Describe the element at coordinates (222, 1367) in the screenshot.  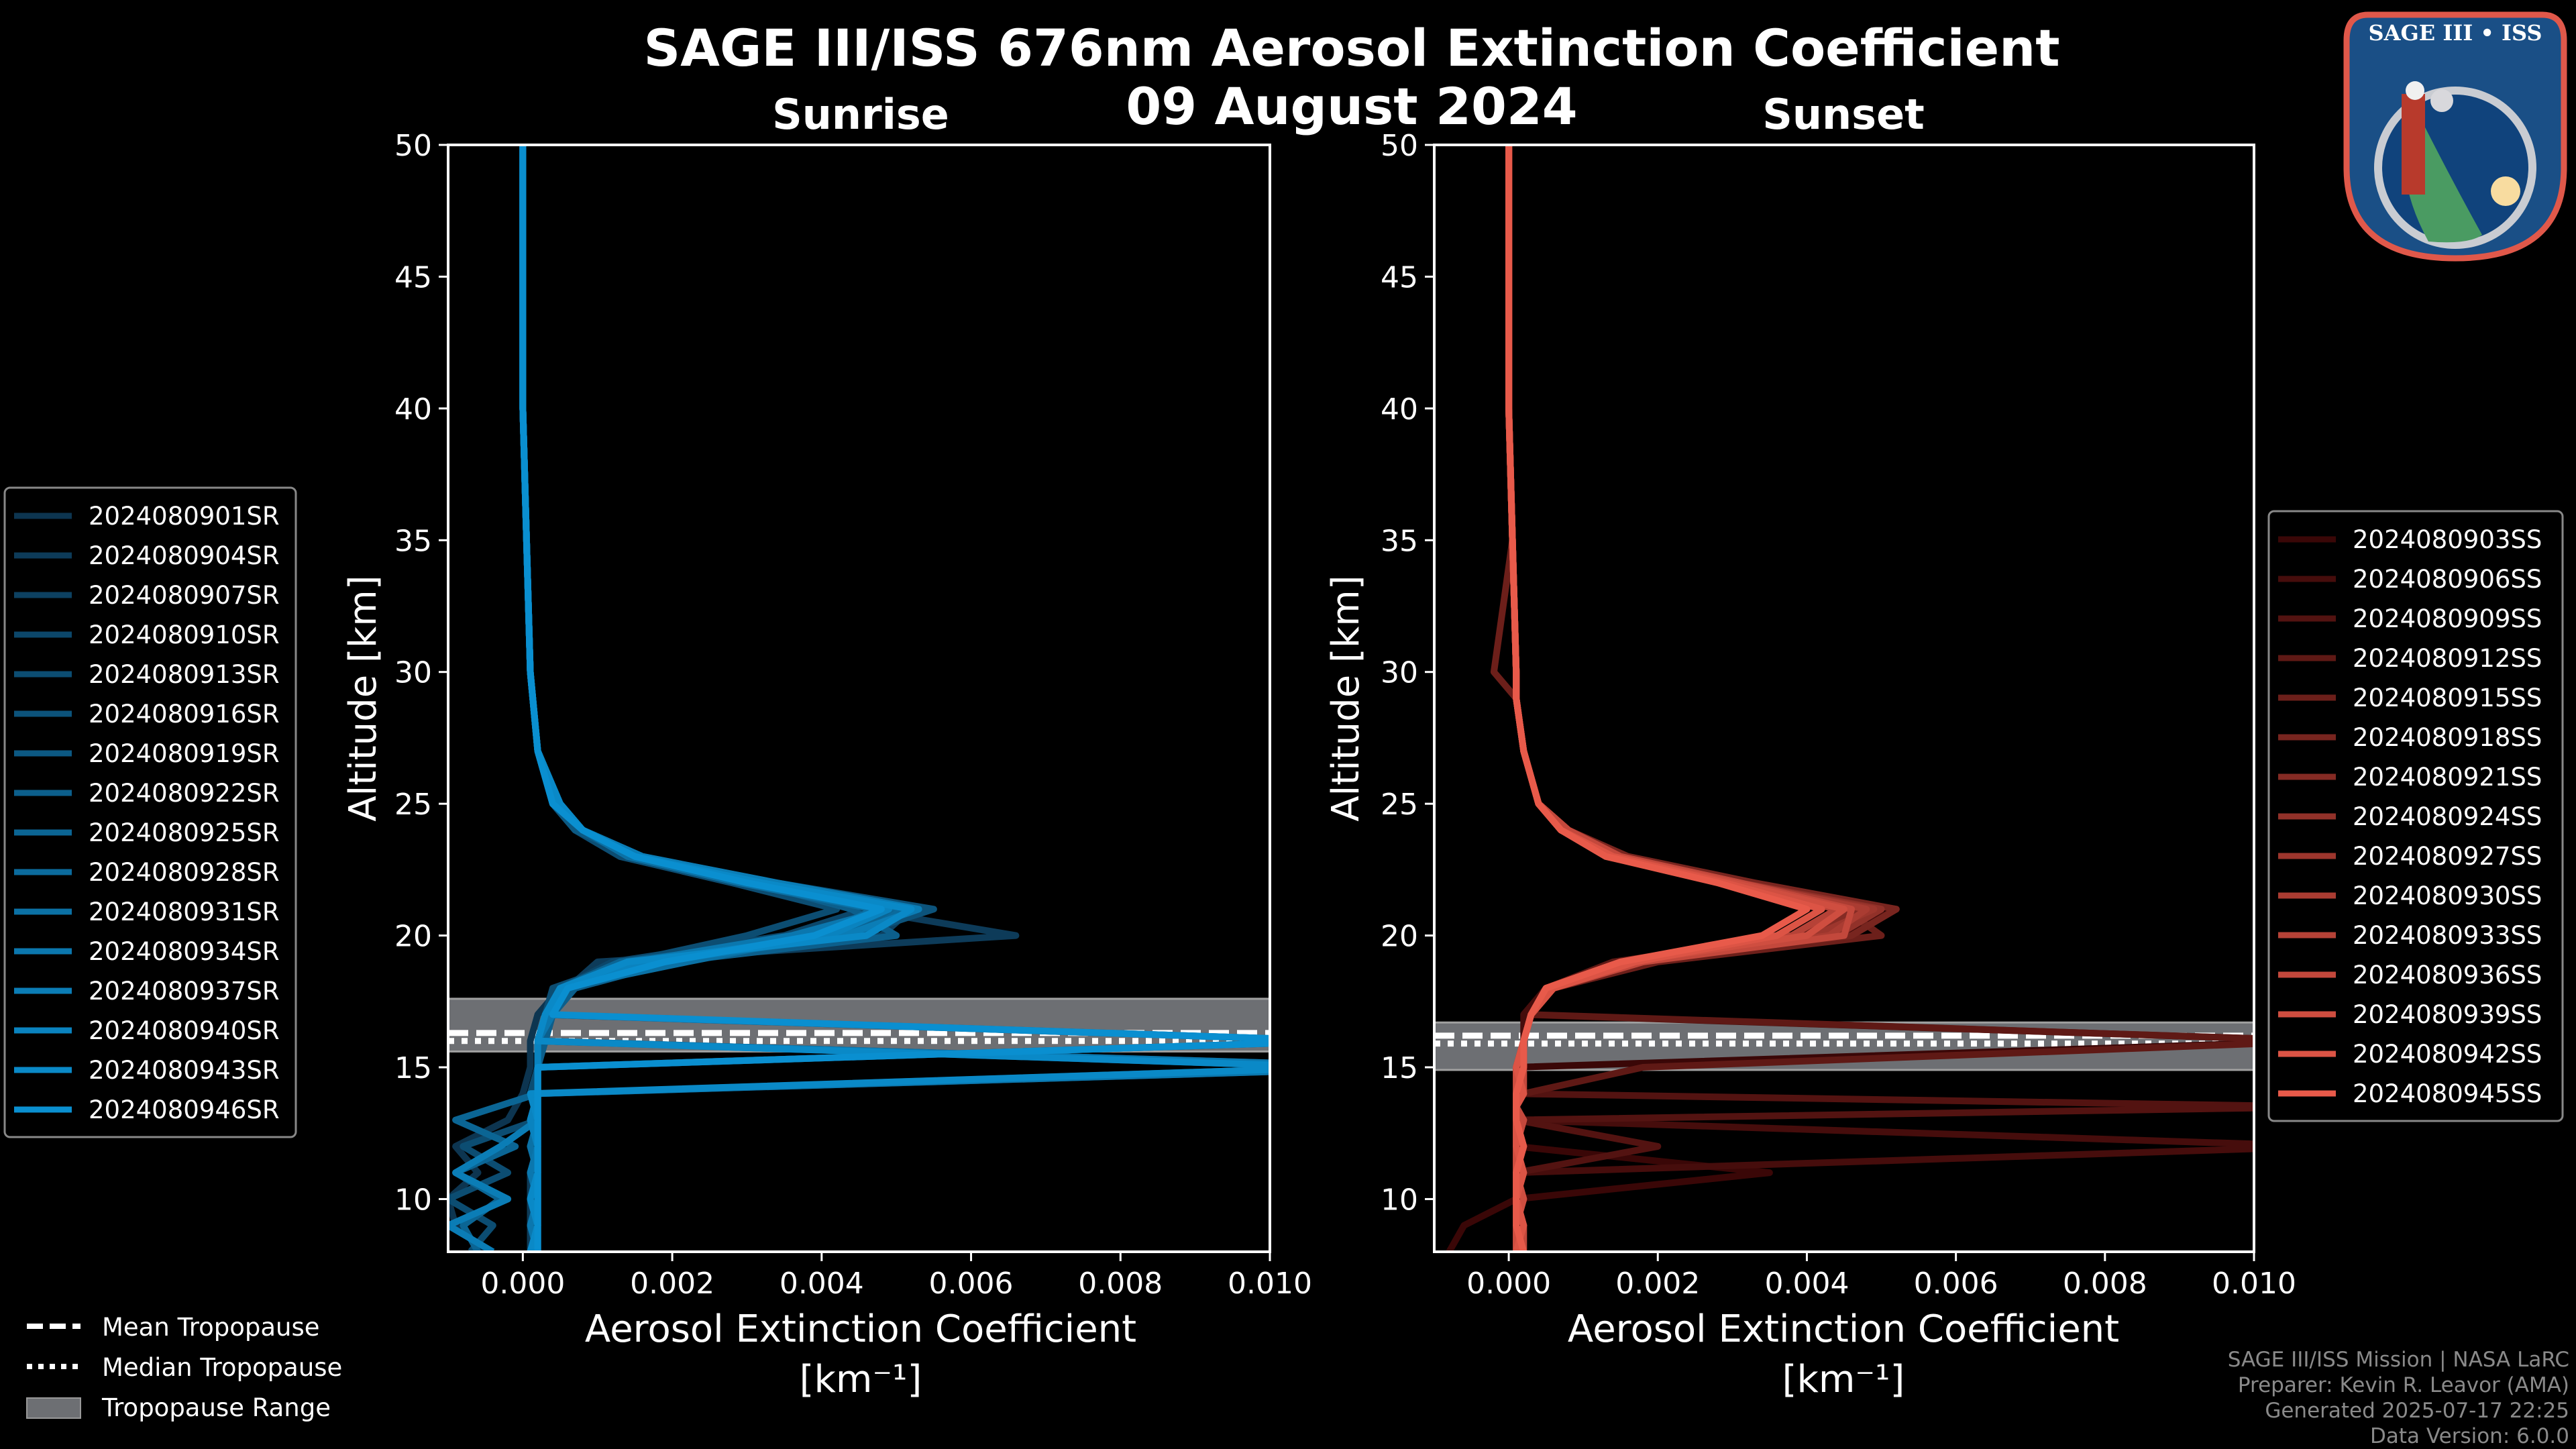
I see `median-tropopause-label: Median Tropopause` at that location.